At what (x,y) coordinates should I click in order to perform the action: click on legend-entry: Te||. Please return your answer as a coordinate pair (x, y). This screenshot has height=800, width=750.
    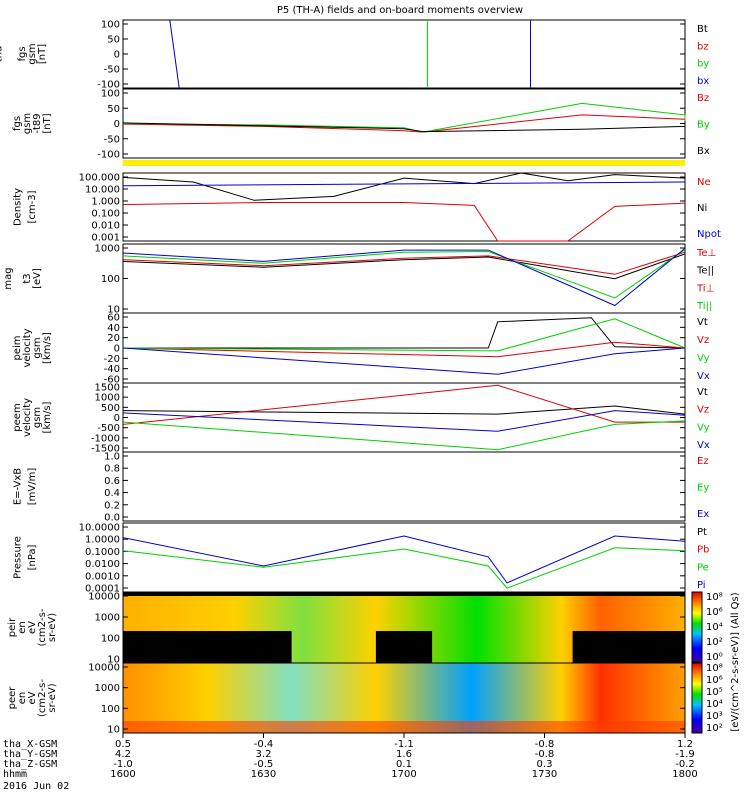
    Looking at the image, I should click on (705, 271).